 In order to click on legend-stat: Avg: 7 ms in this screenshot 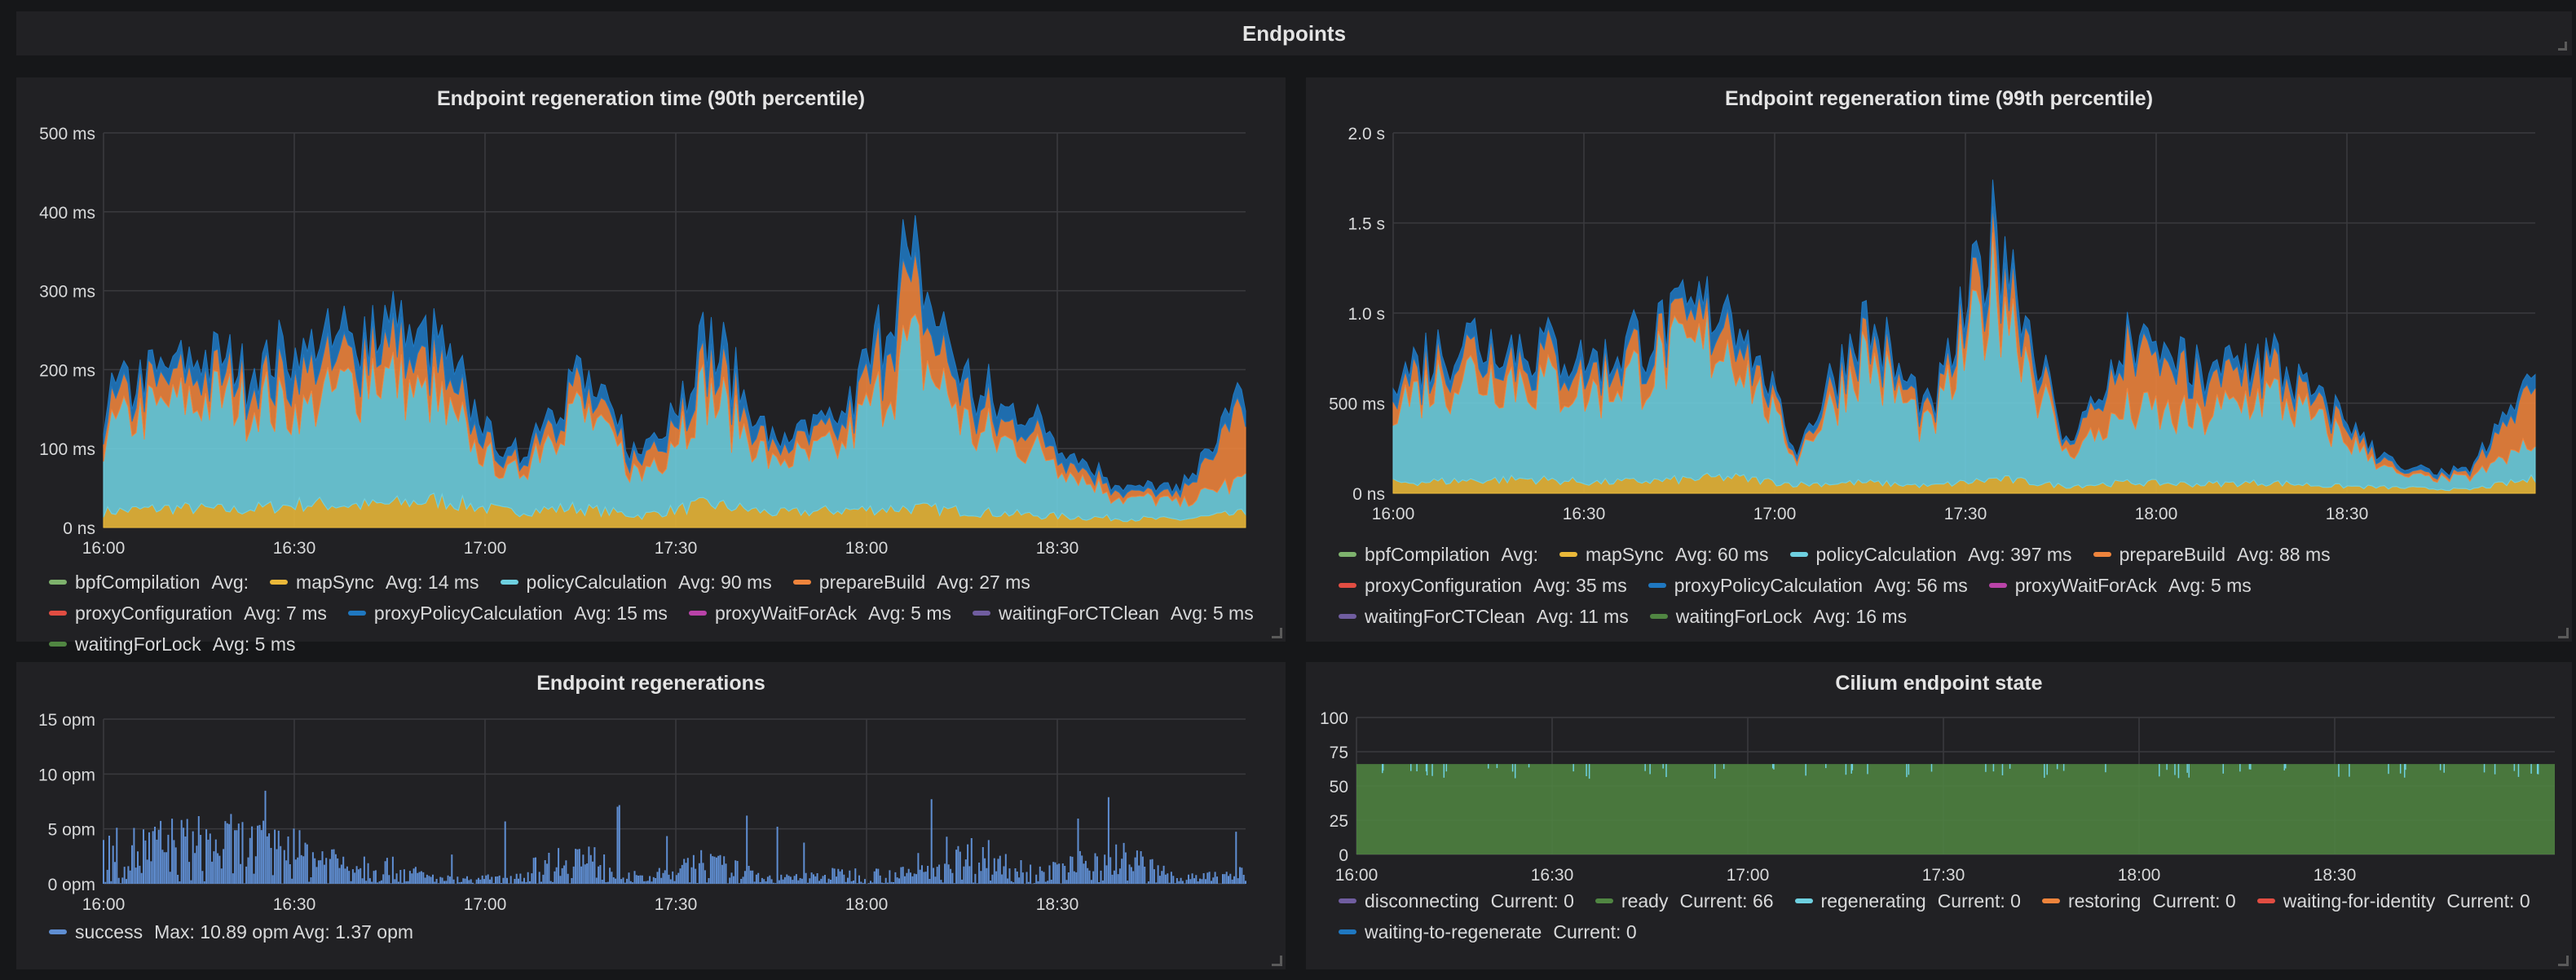, I will do `click(285, 613)`.